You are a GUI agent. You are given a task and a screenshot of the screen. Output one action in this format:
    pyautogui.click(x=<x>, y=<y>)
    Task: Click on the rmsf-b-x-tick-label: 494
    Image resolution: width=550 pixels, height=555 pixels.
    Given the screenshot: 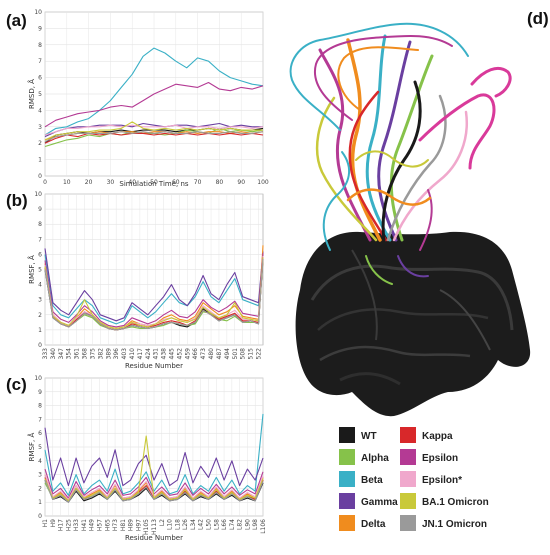 What is the action you would take?
    pyautogui.click(x=227, y=354)
    